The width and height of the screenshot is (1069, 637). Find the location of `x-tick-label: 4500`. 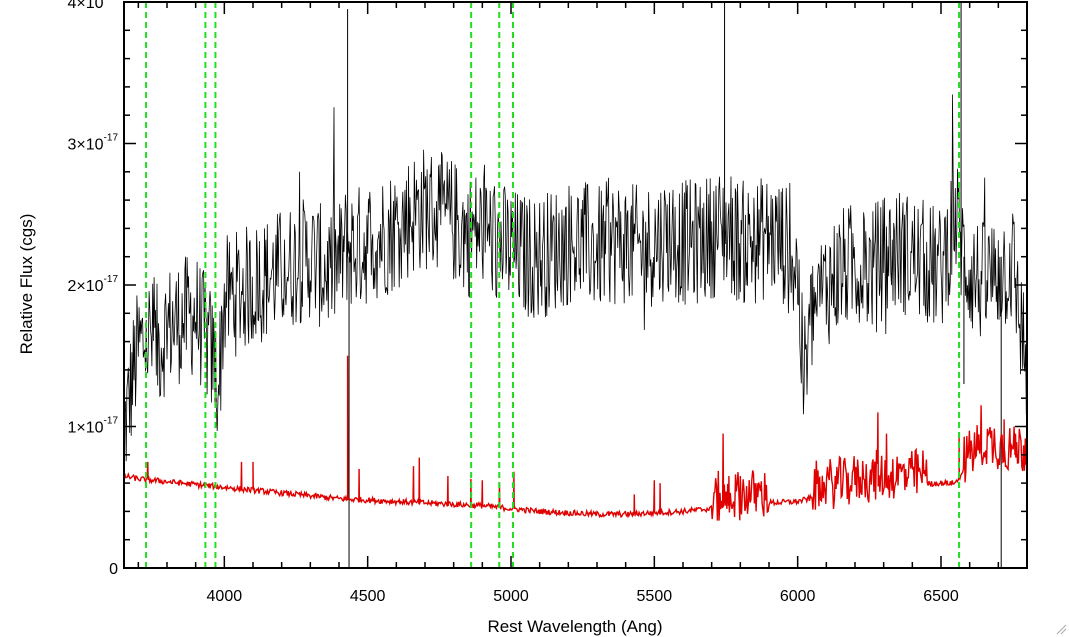

x-tick-label: 4500 is located at coordinates (368, 596).